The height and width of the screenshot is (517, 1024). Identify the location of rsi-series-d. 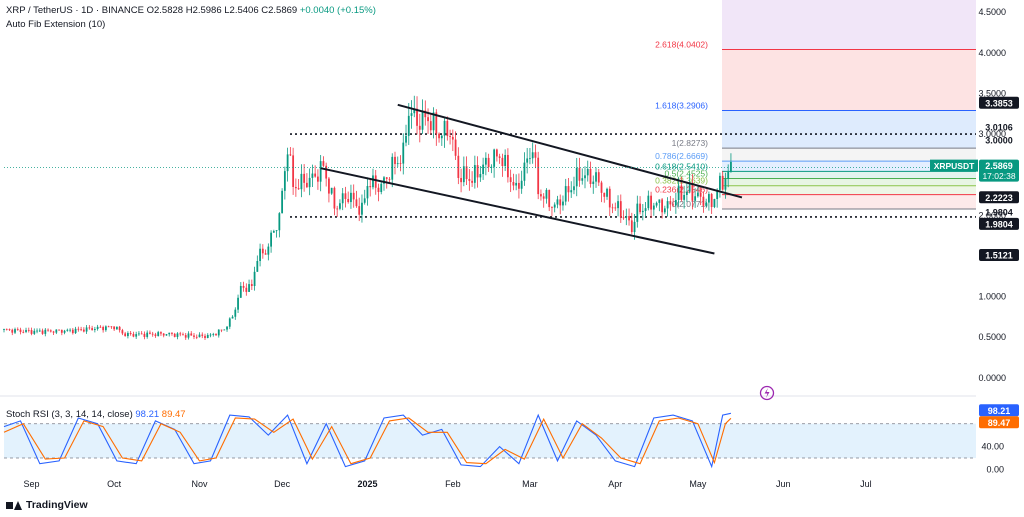
(367, 441).